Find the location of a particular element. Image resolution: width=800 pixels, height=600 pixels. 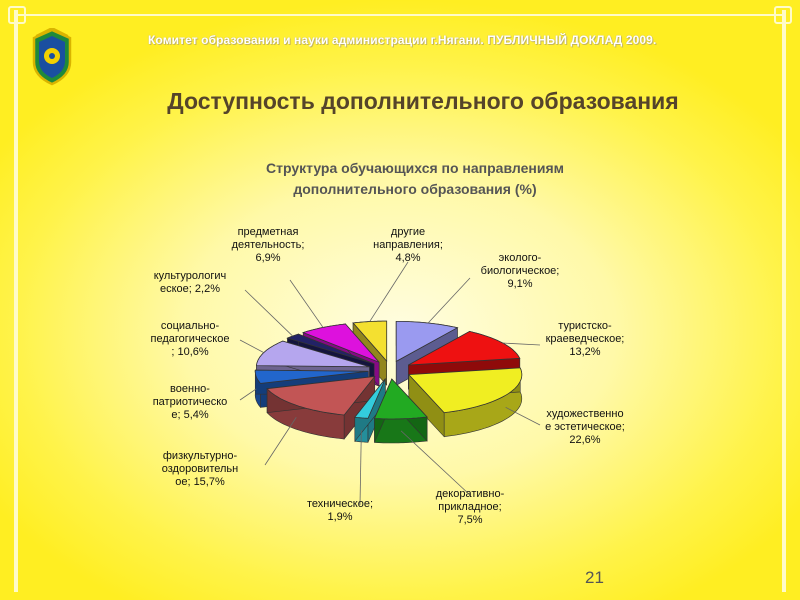

slice-label-0: эколого-биологическое; 9,1% is located at coordinates (520, 271).